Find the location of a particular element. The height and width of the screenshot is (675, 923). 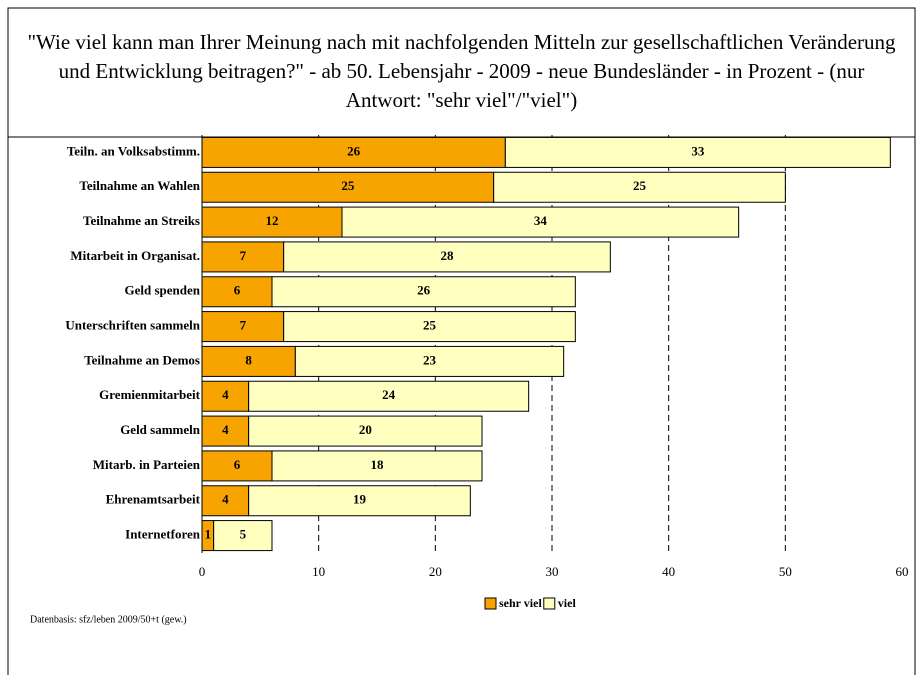

value-label: 18 is located at coordinates (378, 464).